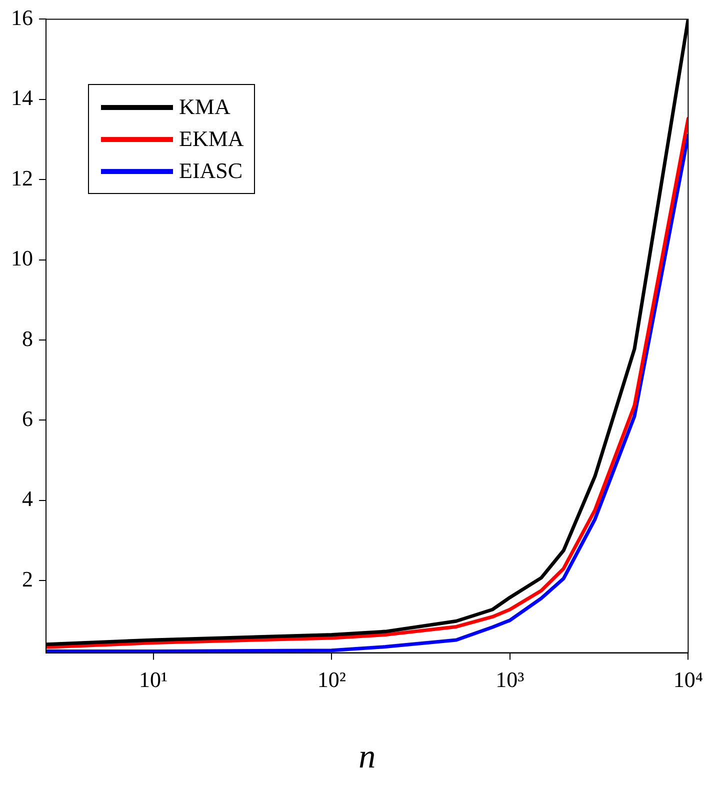 The image size is (711, 803). Describe the element at coordinates (204, 107) in the screenshot. I see `legend-label: KMA` at that location.